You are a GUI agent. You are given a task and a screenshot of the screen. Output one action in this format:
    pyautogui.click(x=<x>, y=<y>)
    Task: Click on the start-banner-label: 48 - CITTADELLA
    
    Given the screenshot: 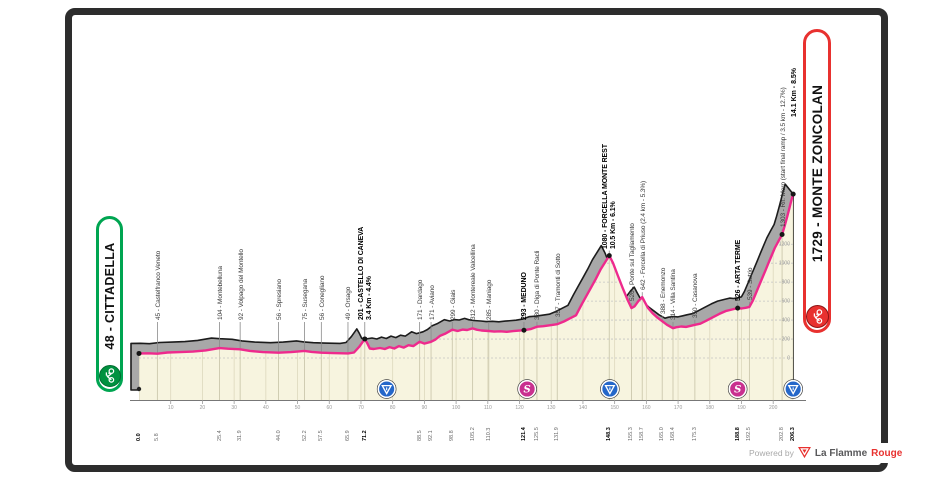 What is the action you would take?
    pyautogui.click(x=109, y=296)
    